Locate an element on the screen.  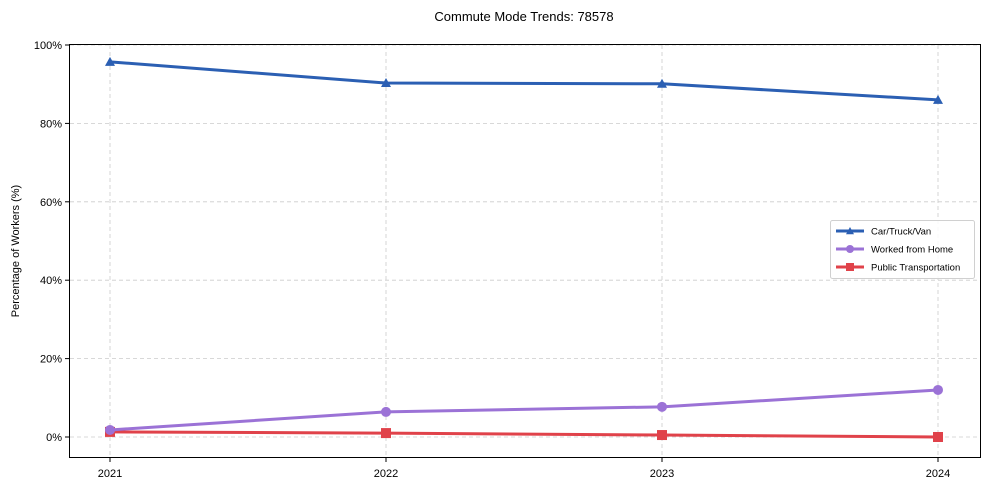
y-tick-label: 0% is located at coordinates (54, 438).